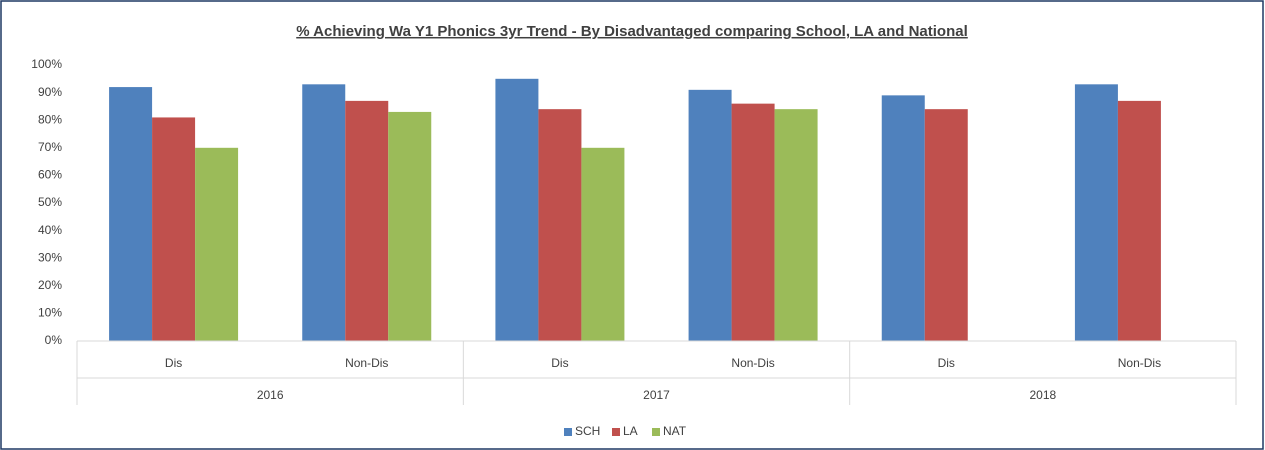 The image size is (1265, 450). I want to click on y-tick-label: 100%, so click(46, 64).